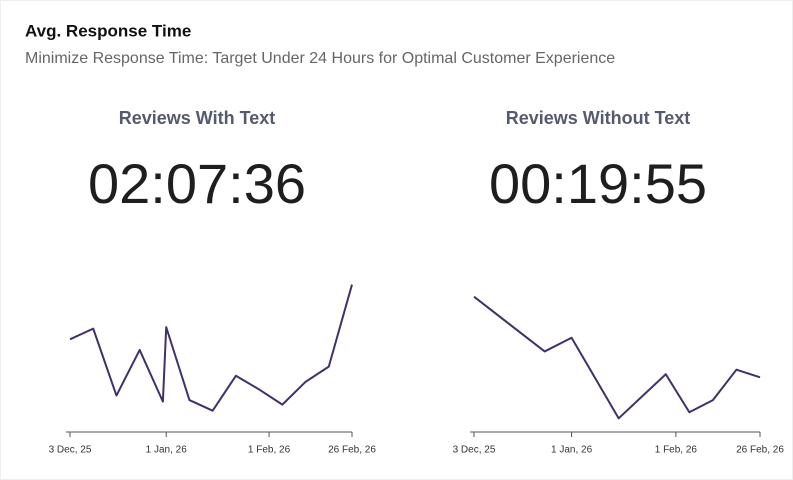 The width and height of the screenshot is (793, 480). What do you see at coordinates (197, 183) in the screenshot?
I see `kpi-value: 02:07:36` at bounding box center [197, 183].